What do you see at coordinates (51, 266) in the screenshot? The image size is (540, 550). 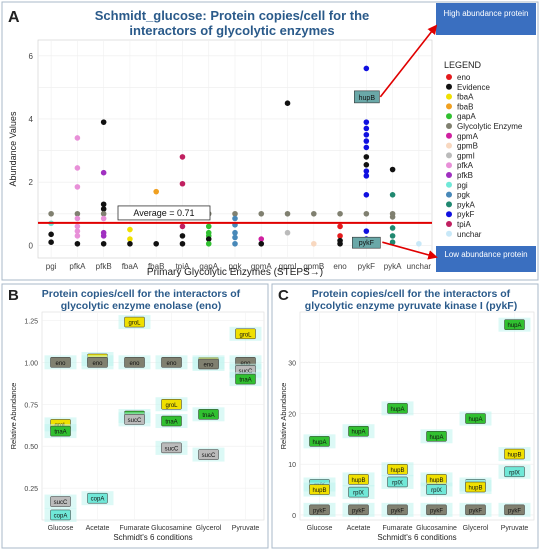 I see `panel-a-xtick-label: pgi` at bounding box center [51, 266].